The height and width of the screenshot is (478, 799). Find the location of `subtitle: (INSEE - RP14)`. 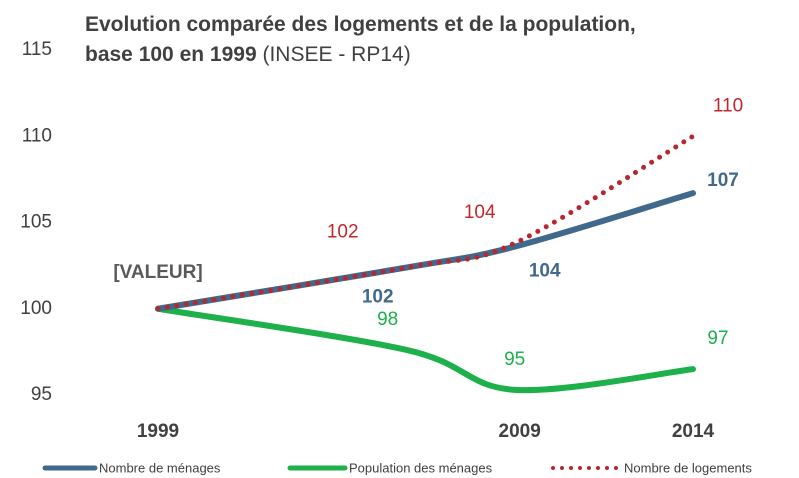

subtitle: (INSEE - RP14) is located at coordinates (336, 54).